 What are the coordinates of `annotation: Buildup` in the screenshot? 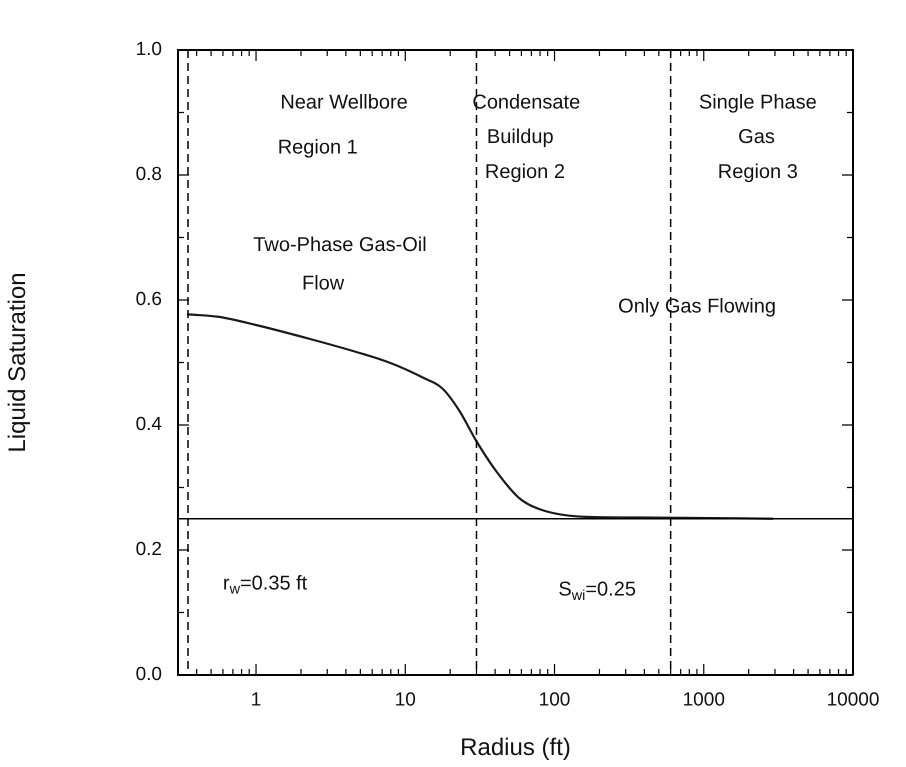 It's located at (520, 137).